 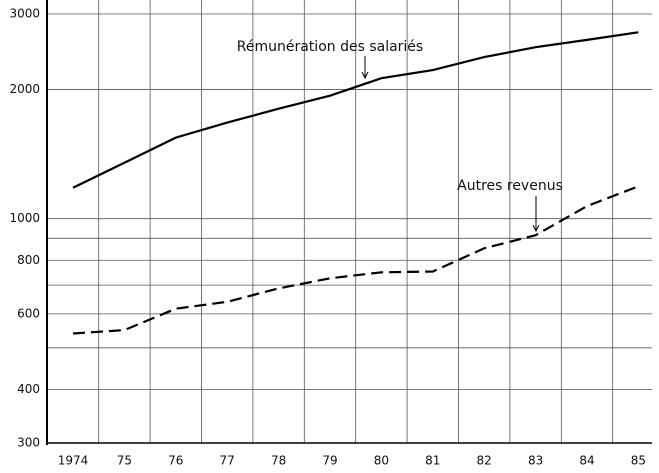 What do you see at coordinates (586, 461) in the screenshot?
I see `x-tick-label: 84` at bounding box center [586, 461].